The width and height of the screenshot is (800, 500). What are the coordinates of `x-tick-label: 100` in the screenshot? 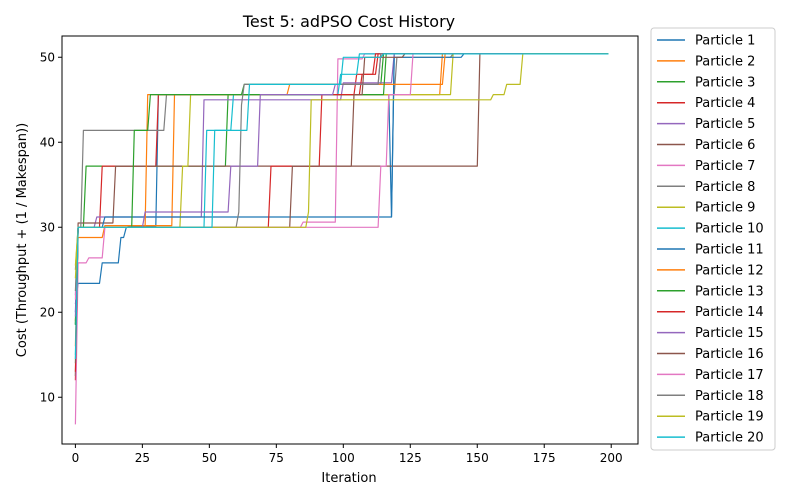 It's located at (343, 458).